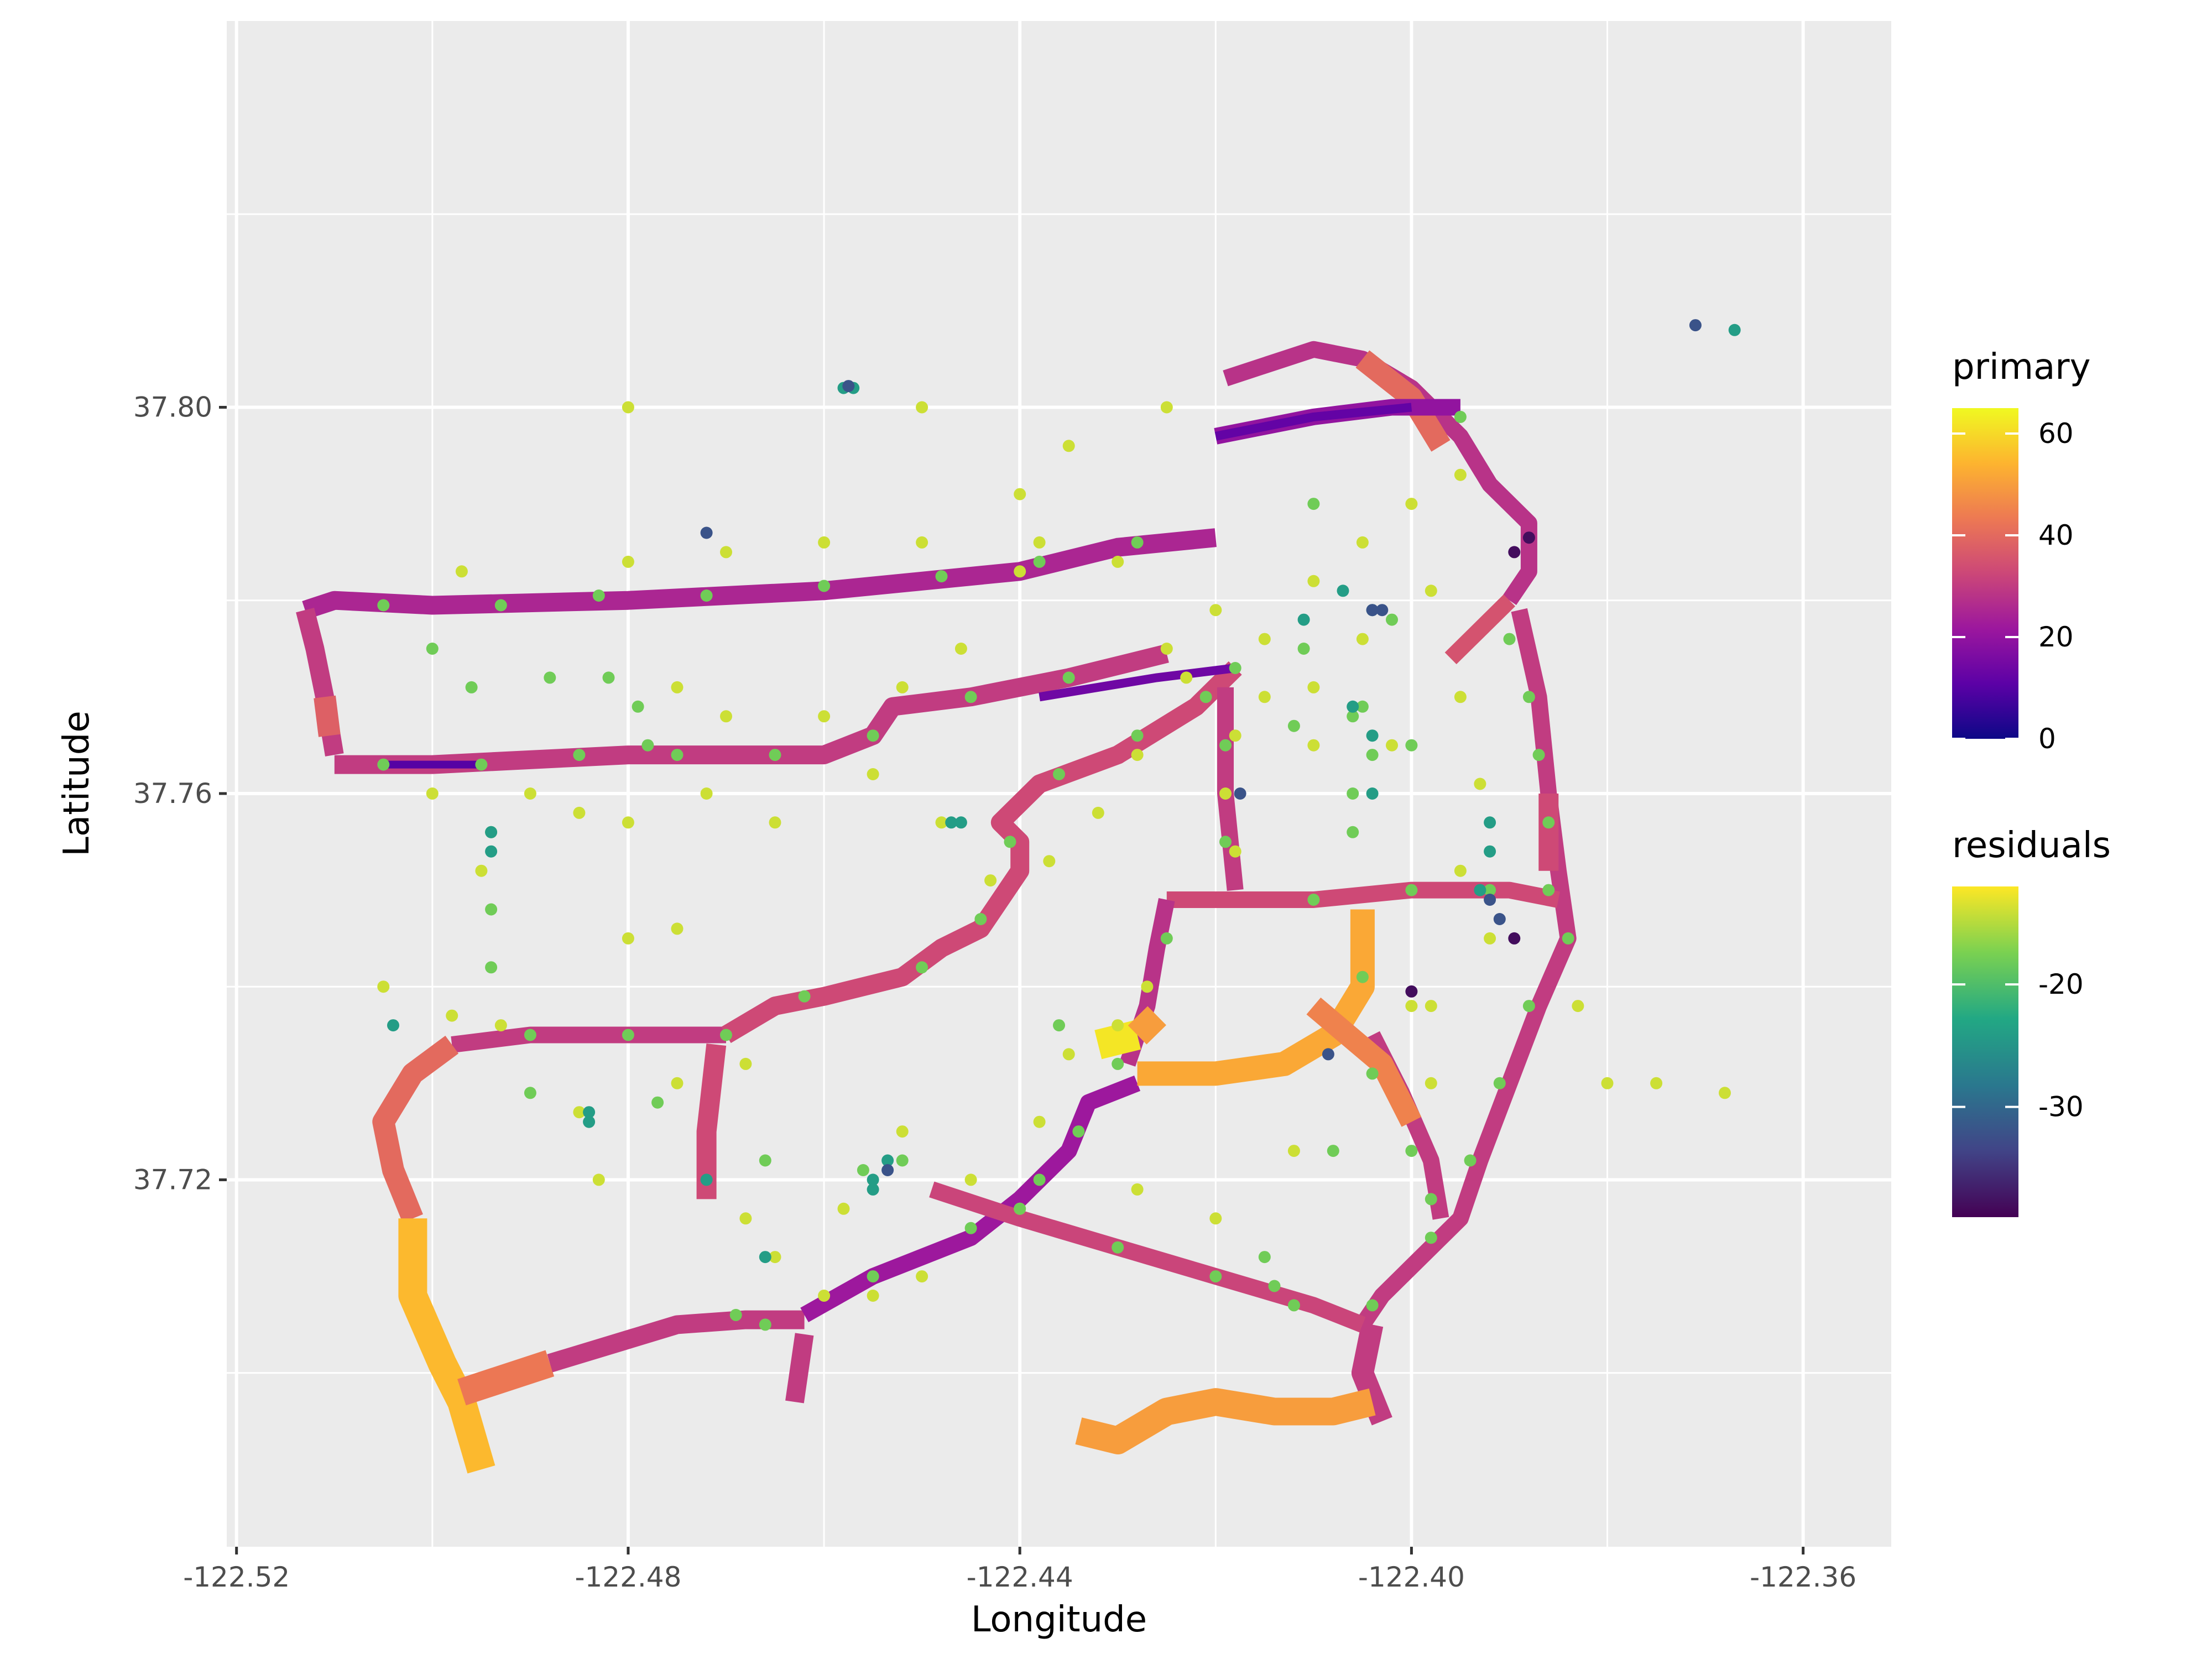 This screenshot has width=2212, height=1659. Describe the element at coordinates (2056, 535) in the screenshot. I see `legend-tick-label: 40` at that location.